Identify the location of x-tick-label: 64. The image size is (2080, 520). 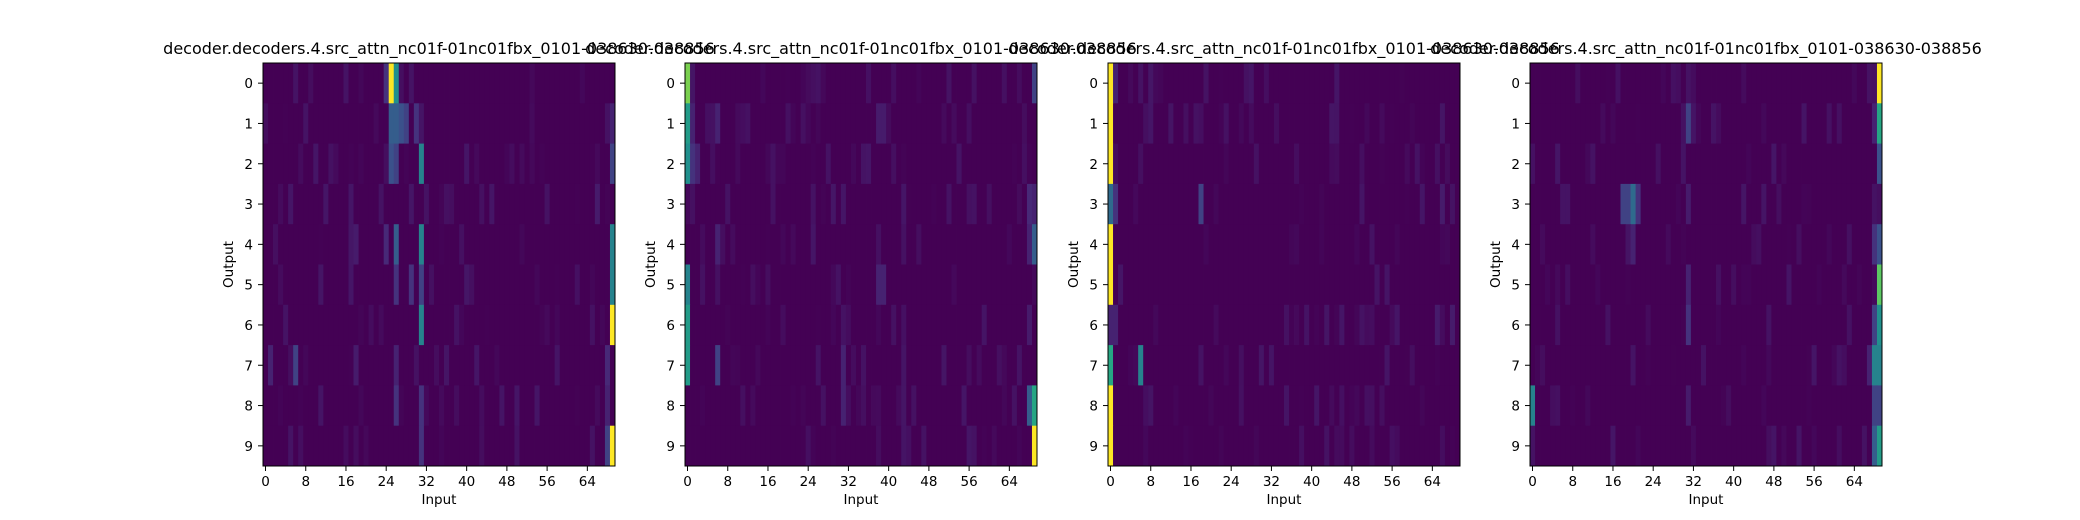
(1854, 482).